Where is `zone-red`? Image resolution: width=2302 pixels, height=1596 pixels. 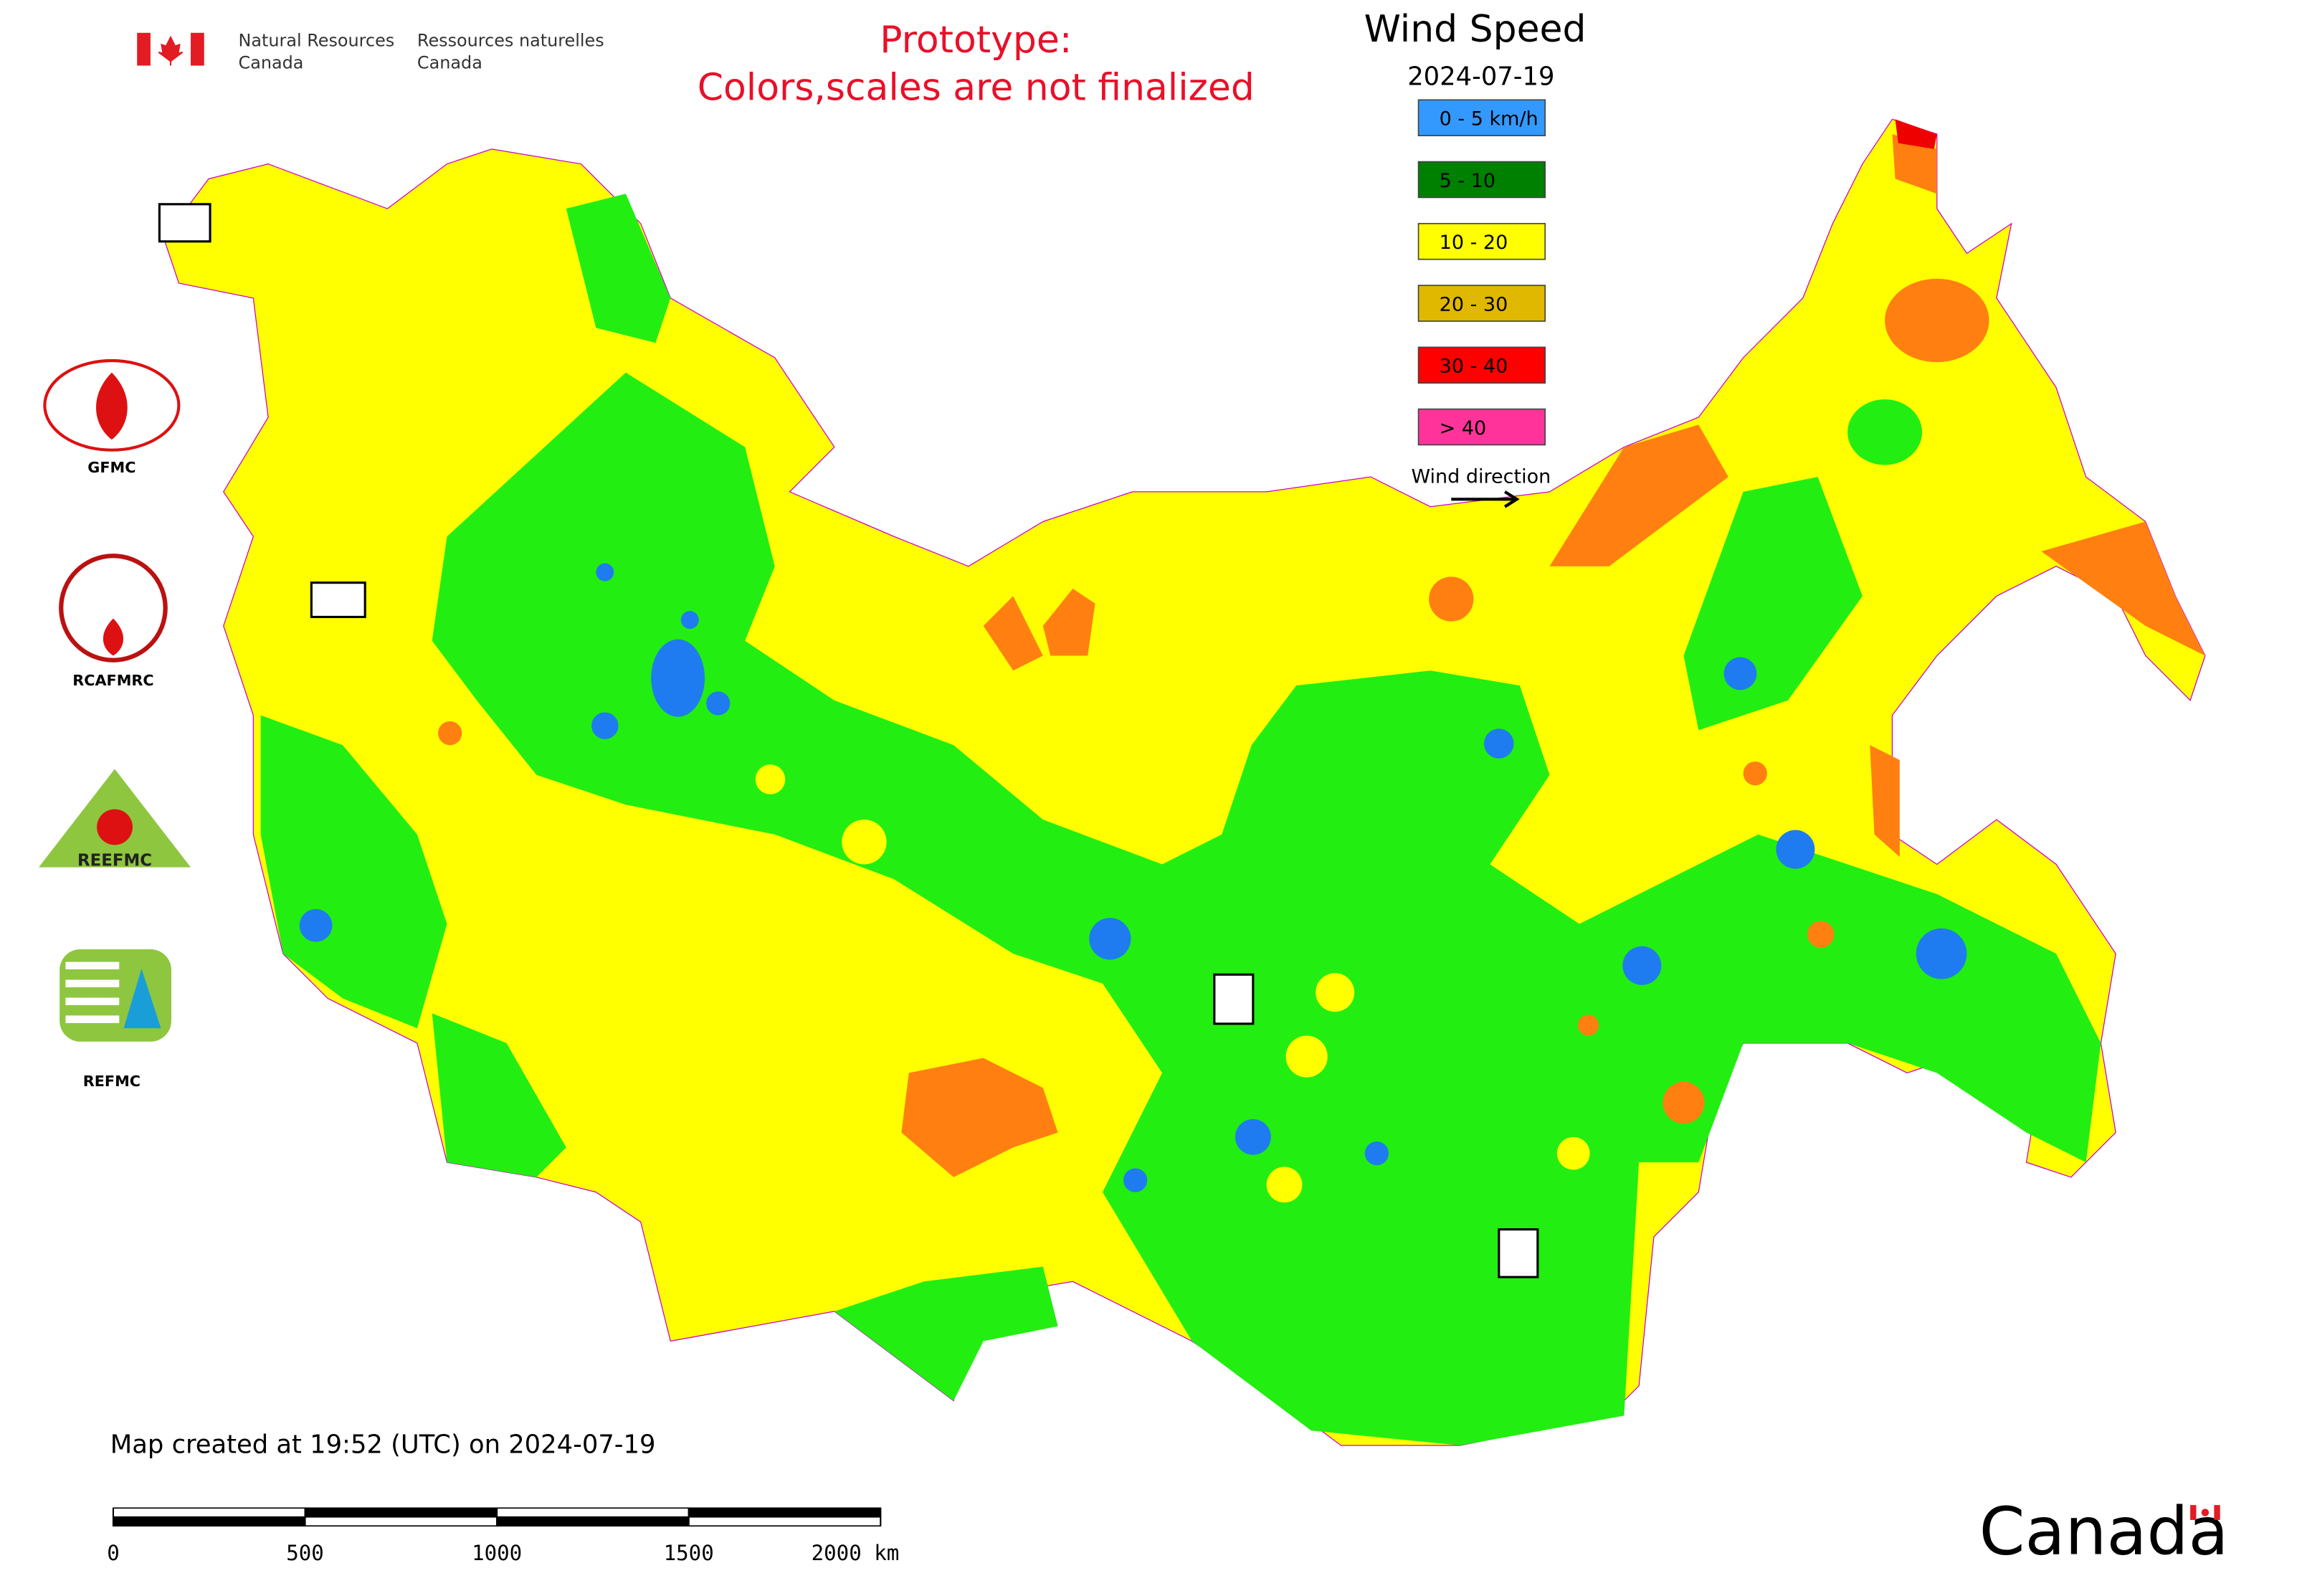
zone-red is located at coordinates (1916, 134).